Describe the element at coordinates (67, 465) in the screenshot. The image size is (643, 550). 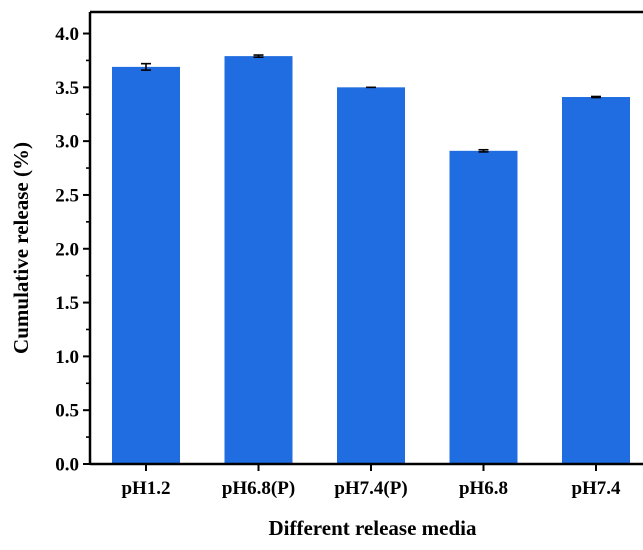
I see `y-tick-label: 0.0` at that location.